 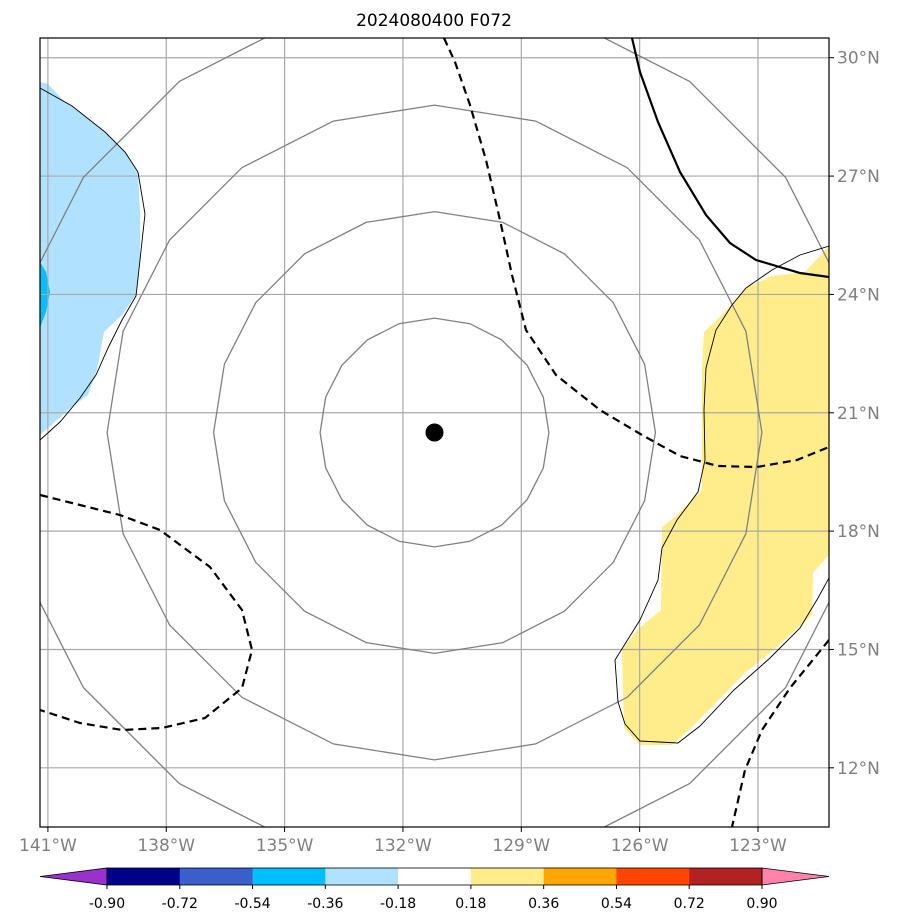 What do you see at coordinates (180, 904) in the screenshot?
I see `colorbar-tick-label: -0.72` at bounding box center [180, 904].